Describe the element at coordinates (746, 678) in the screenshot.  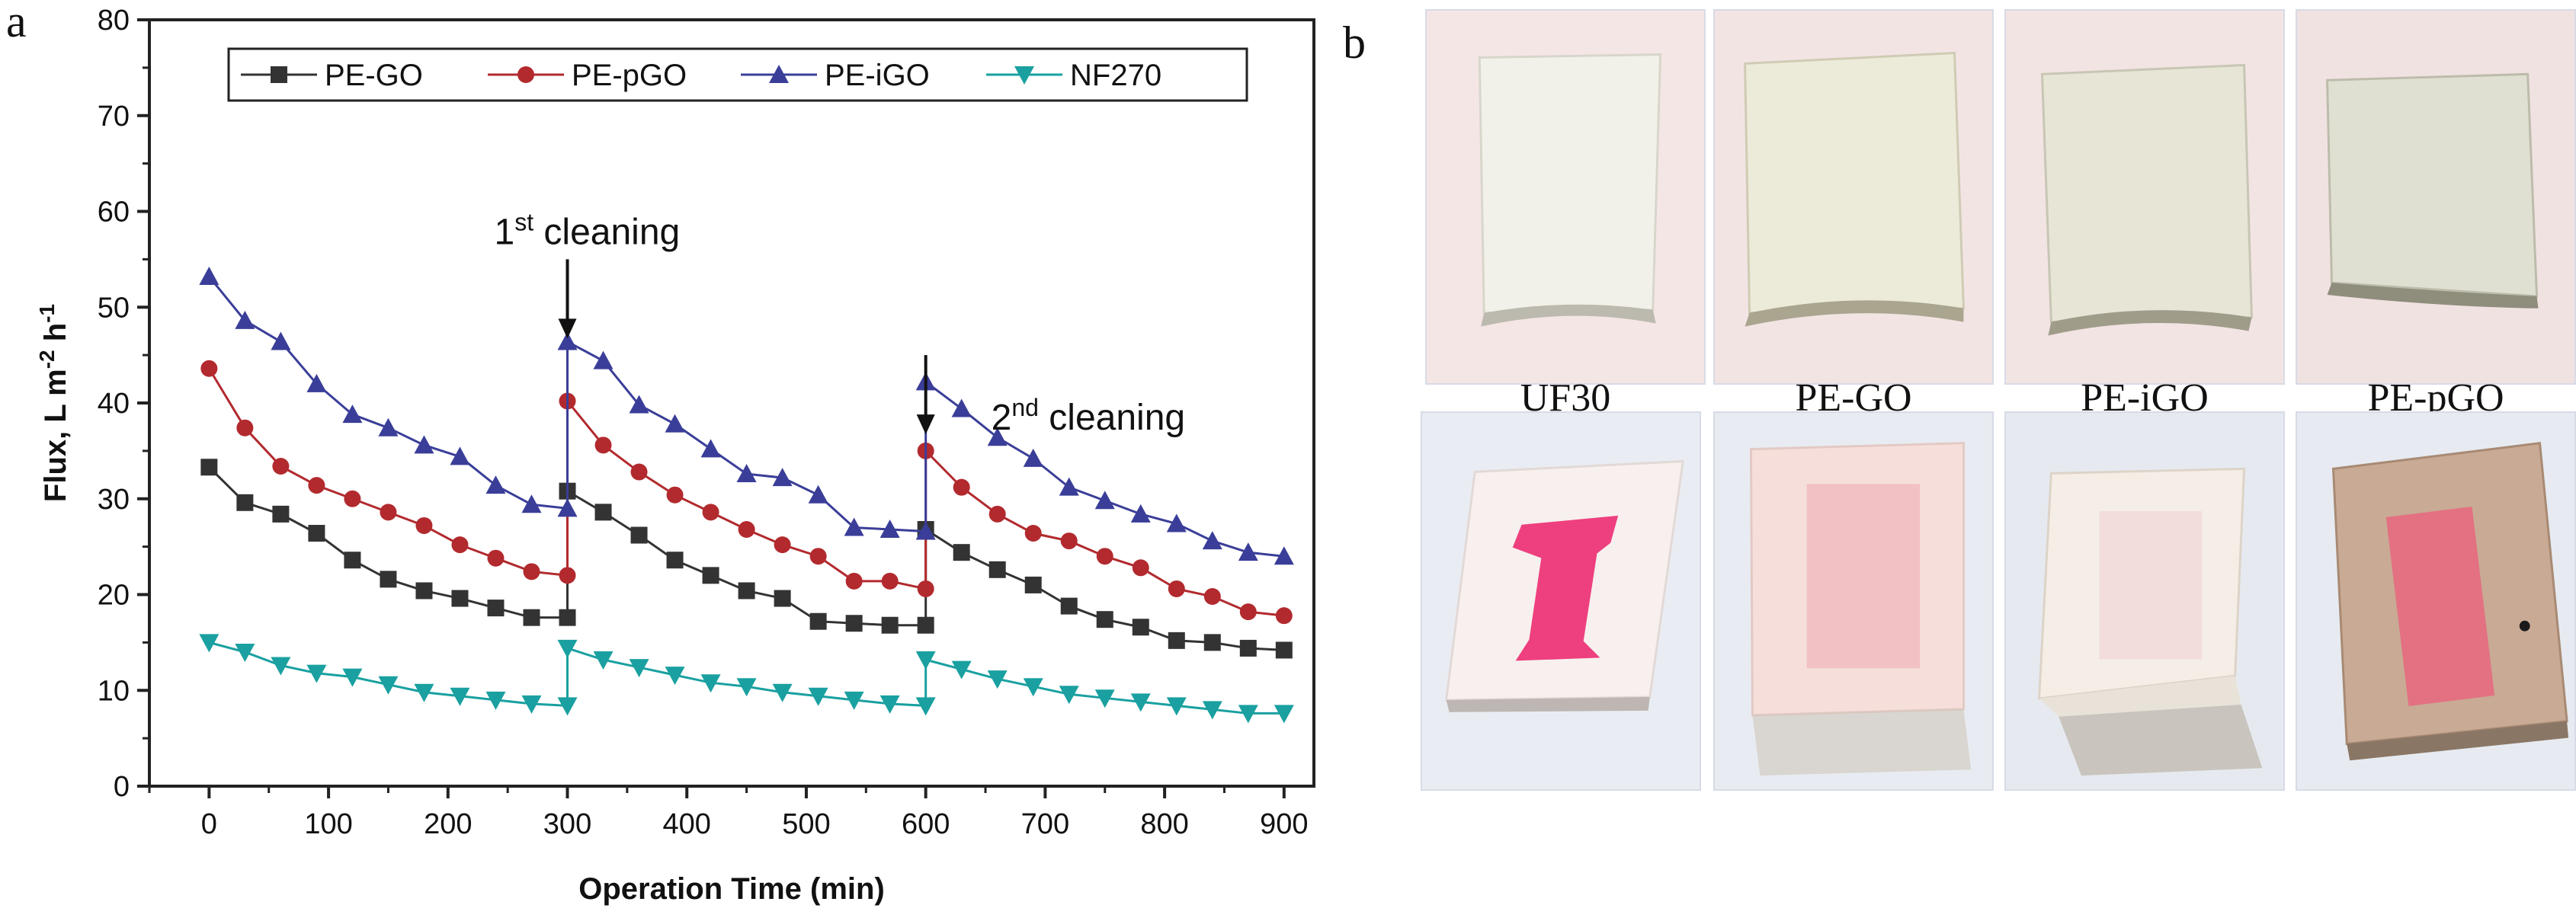
I see `series-line-nf270` at that location.